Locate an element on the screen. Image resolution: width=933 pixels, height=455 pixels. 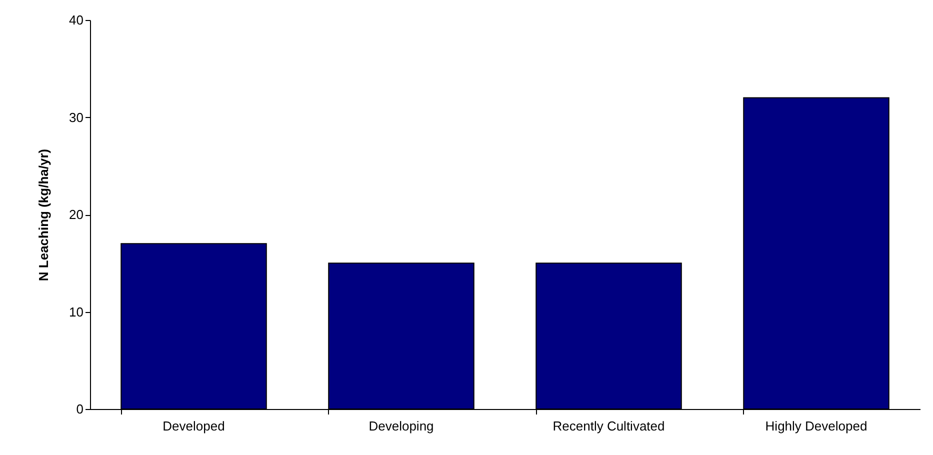
x-tick-label: Highly Developed is located at coordinates (816, 426).